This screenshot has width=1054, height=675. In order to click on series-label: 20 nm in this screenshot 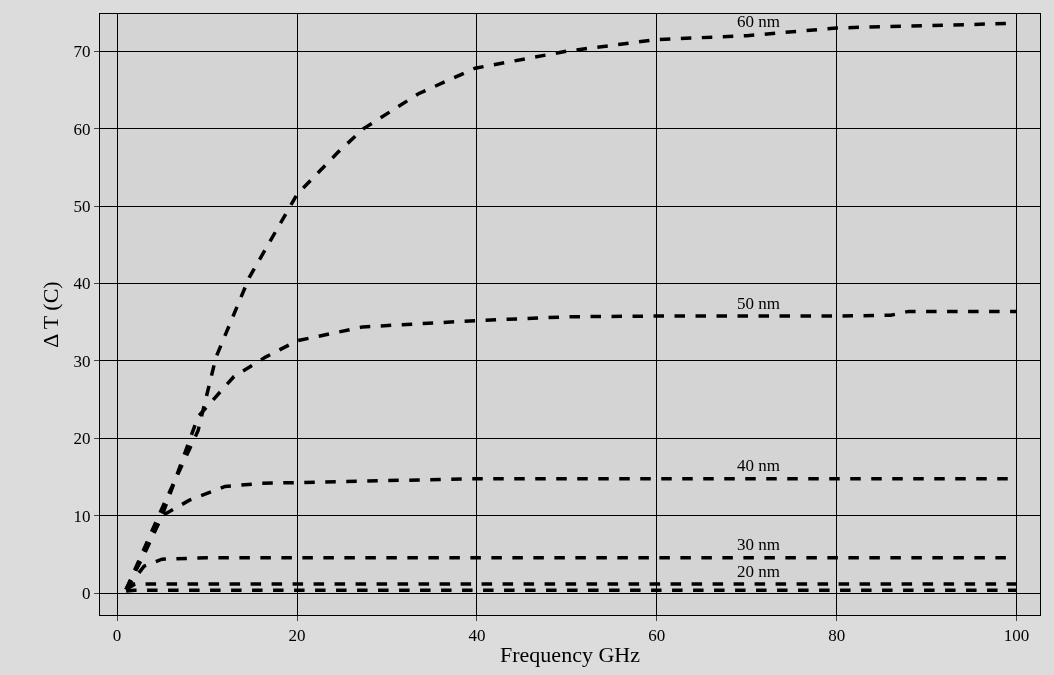, I will do `click(758, 571)`.